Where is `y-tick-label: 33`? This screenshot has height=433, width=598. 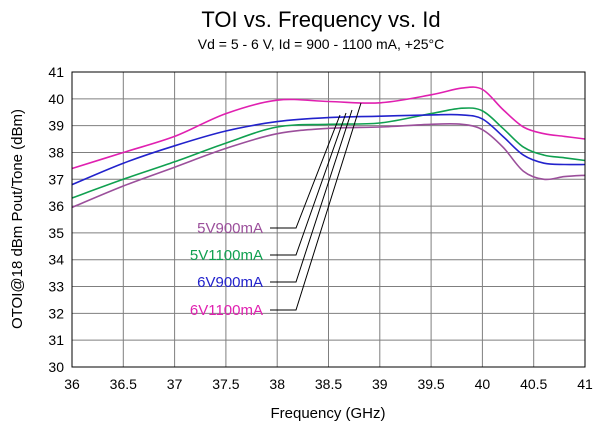 y-tick-label: 33 is located at coordinates (56, 287).